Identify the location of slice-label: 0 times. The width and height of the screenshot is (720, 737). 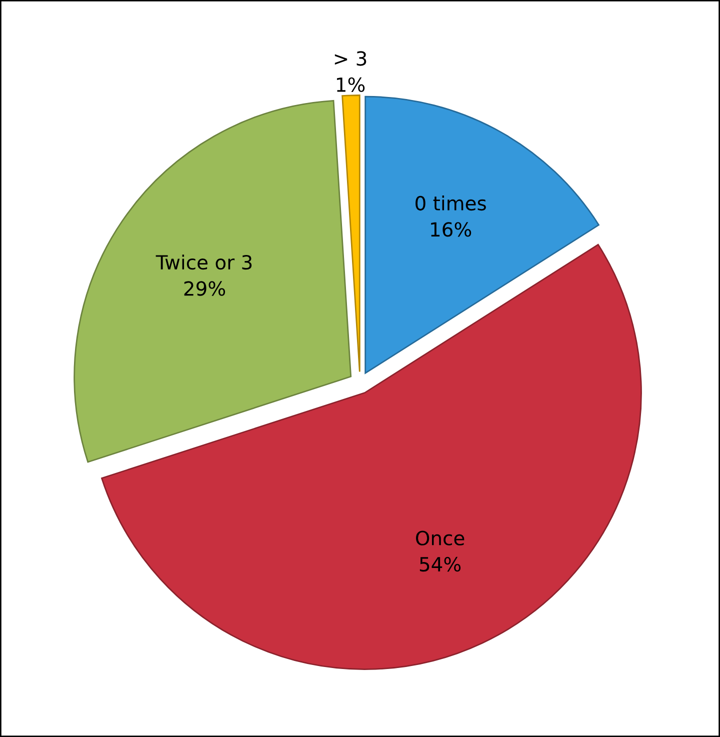
(451, 203).